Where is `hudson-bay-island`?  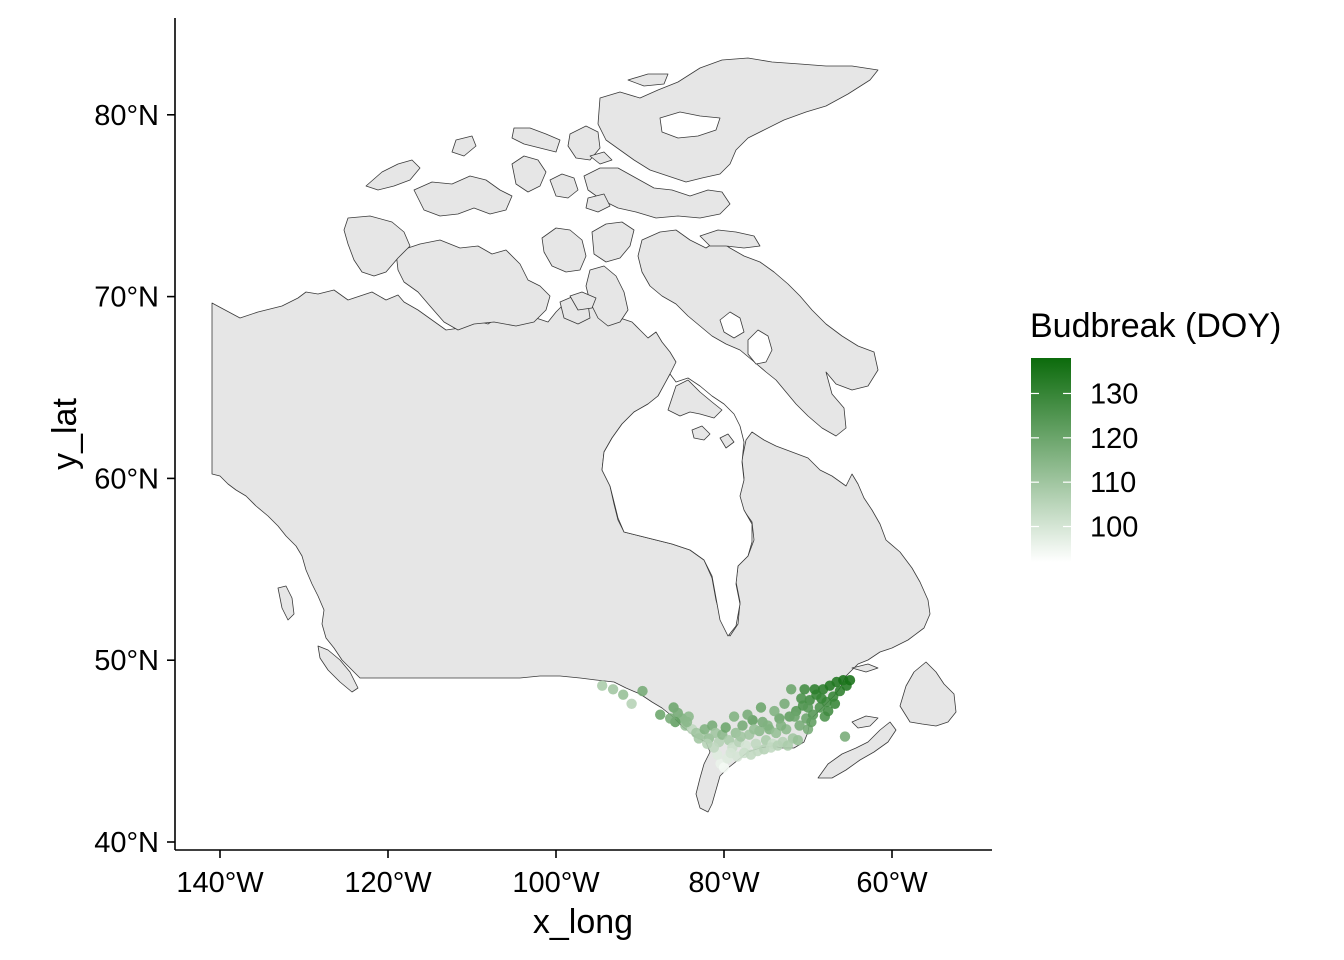
hudson-bay-island is located at coordinates (695, 399).